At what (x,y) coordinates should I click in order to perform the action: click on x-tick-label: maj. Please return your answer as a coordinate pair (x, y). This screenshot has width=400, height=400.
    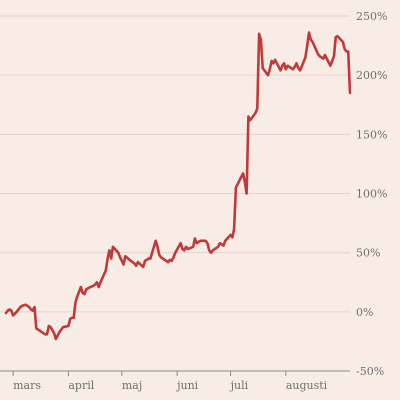
    Looking at the image, I should click on (132, 385).